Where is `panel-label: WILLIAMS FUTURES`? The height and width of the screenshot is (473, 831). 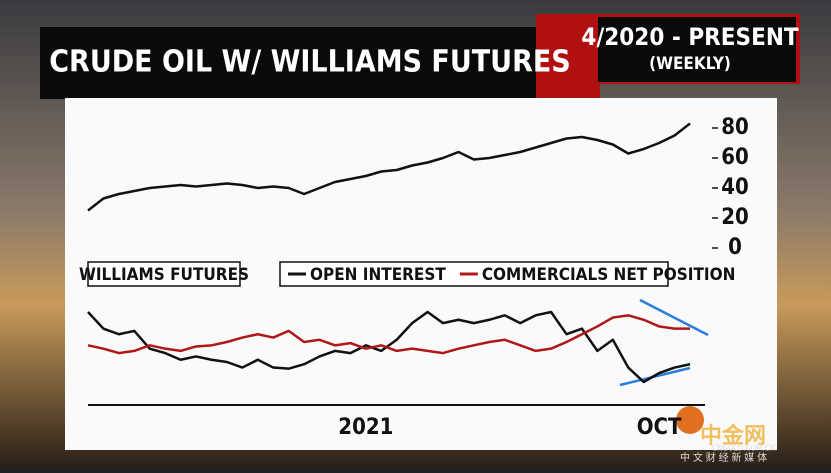
panel-label: WILLIAMS FUTURES is located at coordinates (164, 275).